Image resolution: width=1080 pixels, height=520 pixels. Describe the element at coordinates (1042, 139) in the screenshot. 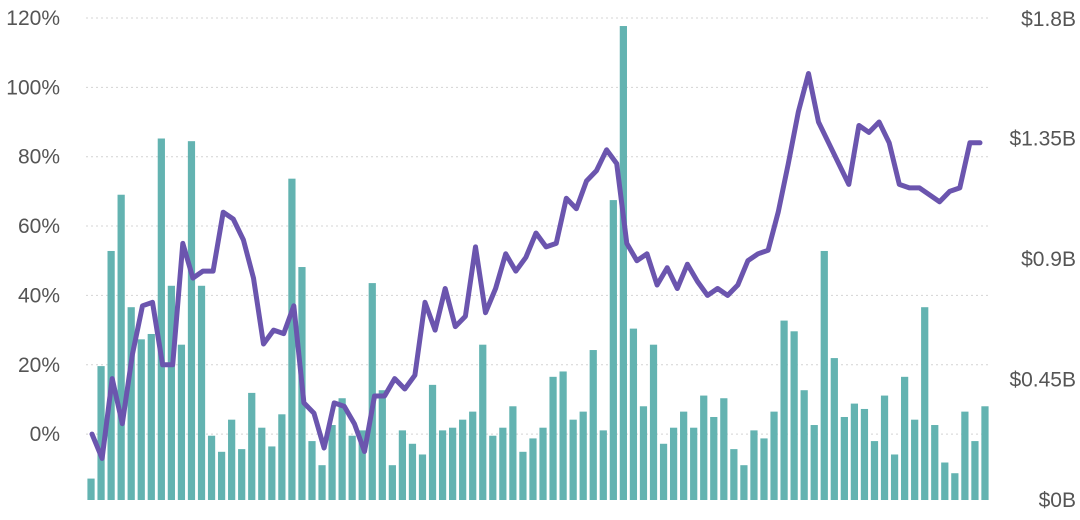

I see `right-tick-label: $1.35B` at that location.